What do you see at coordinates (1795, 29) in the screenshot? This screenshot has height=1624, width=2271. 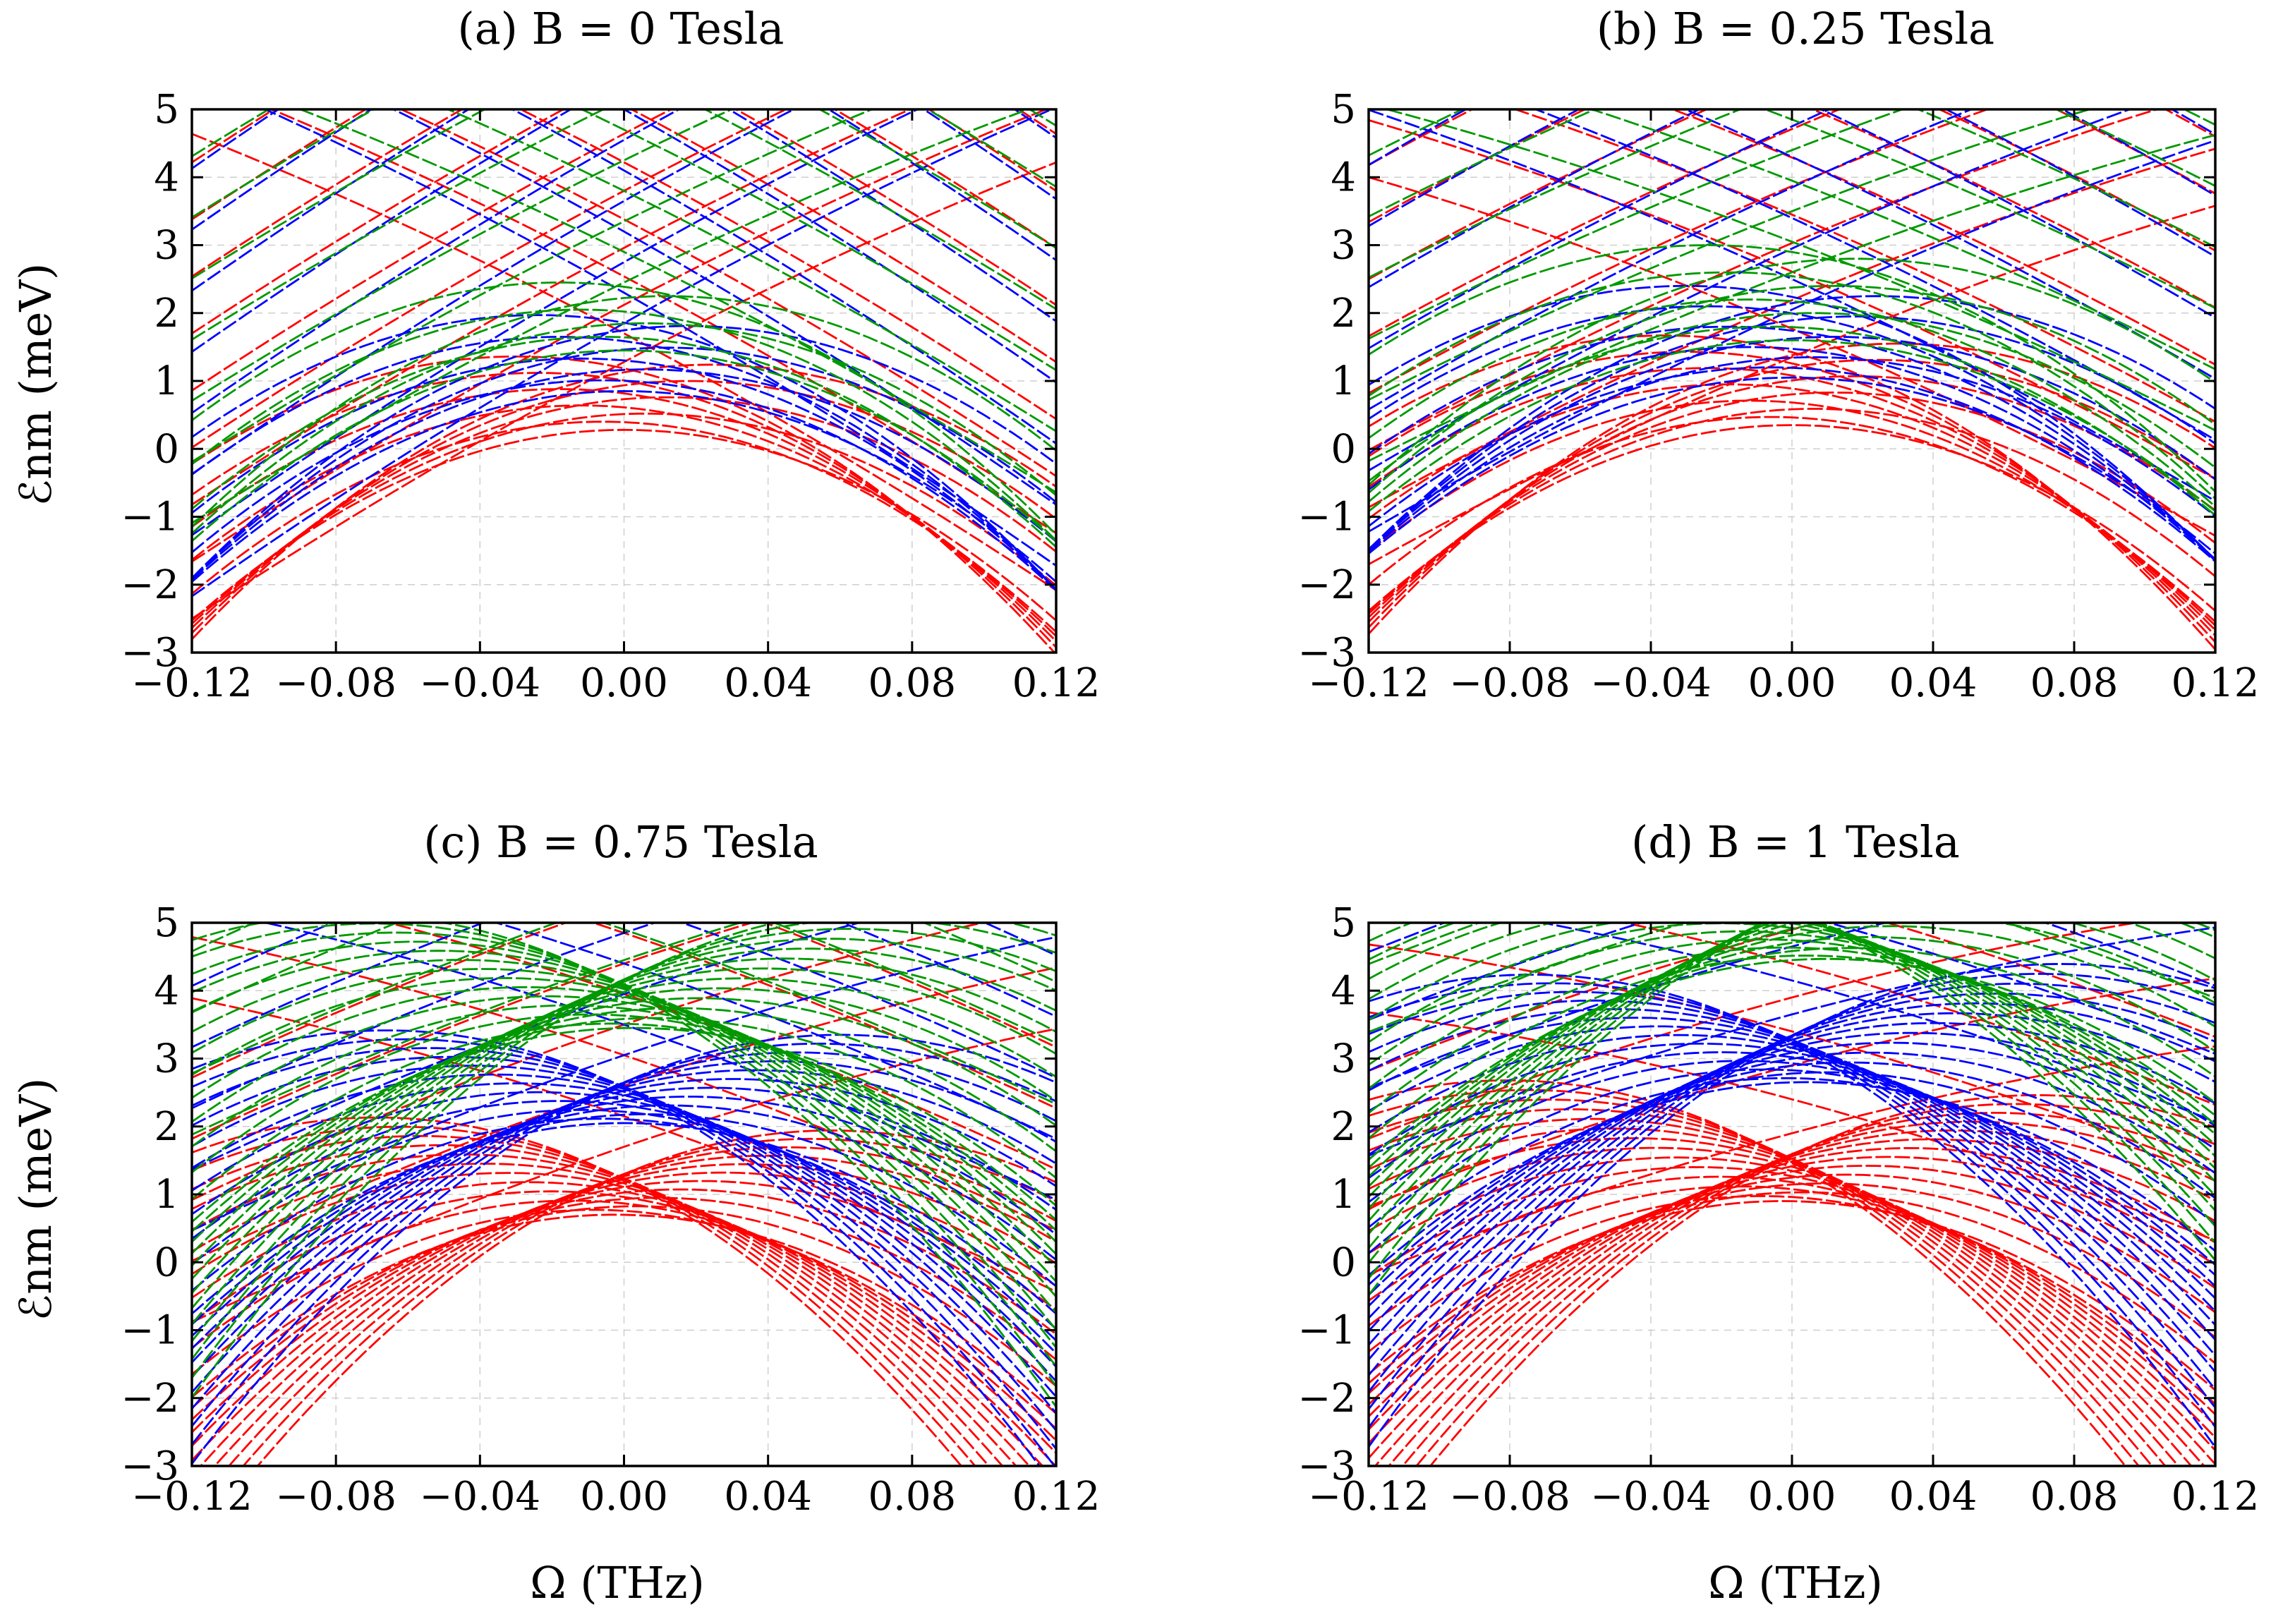 I see `panel-b-texts: (b) B = 0.25 Tesla` at bounding box center [1795, 29].